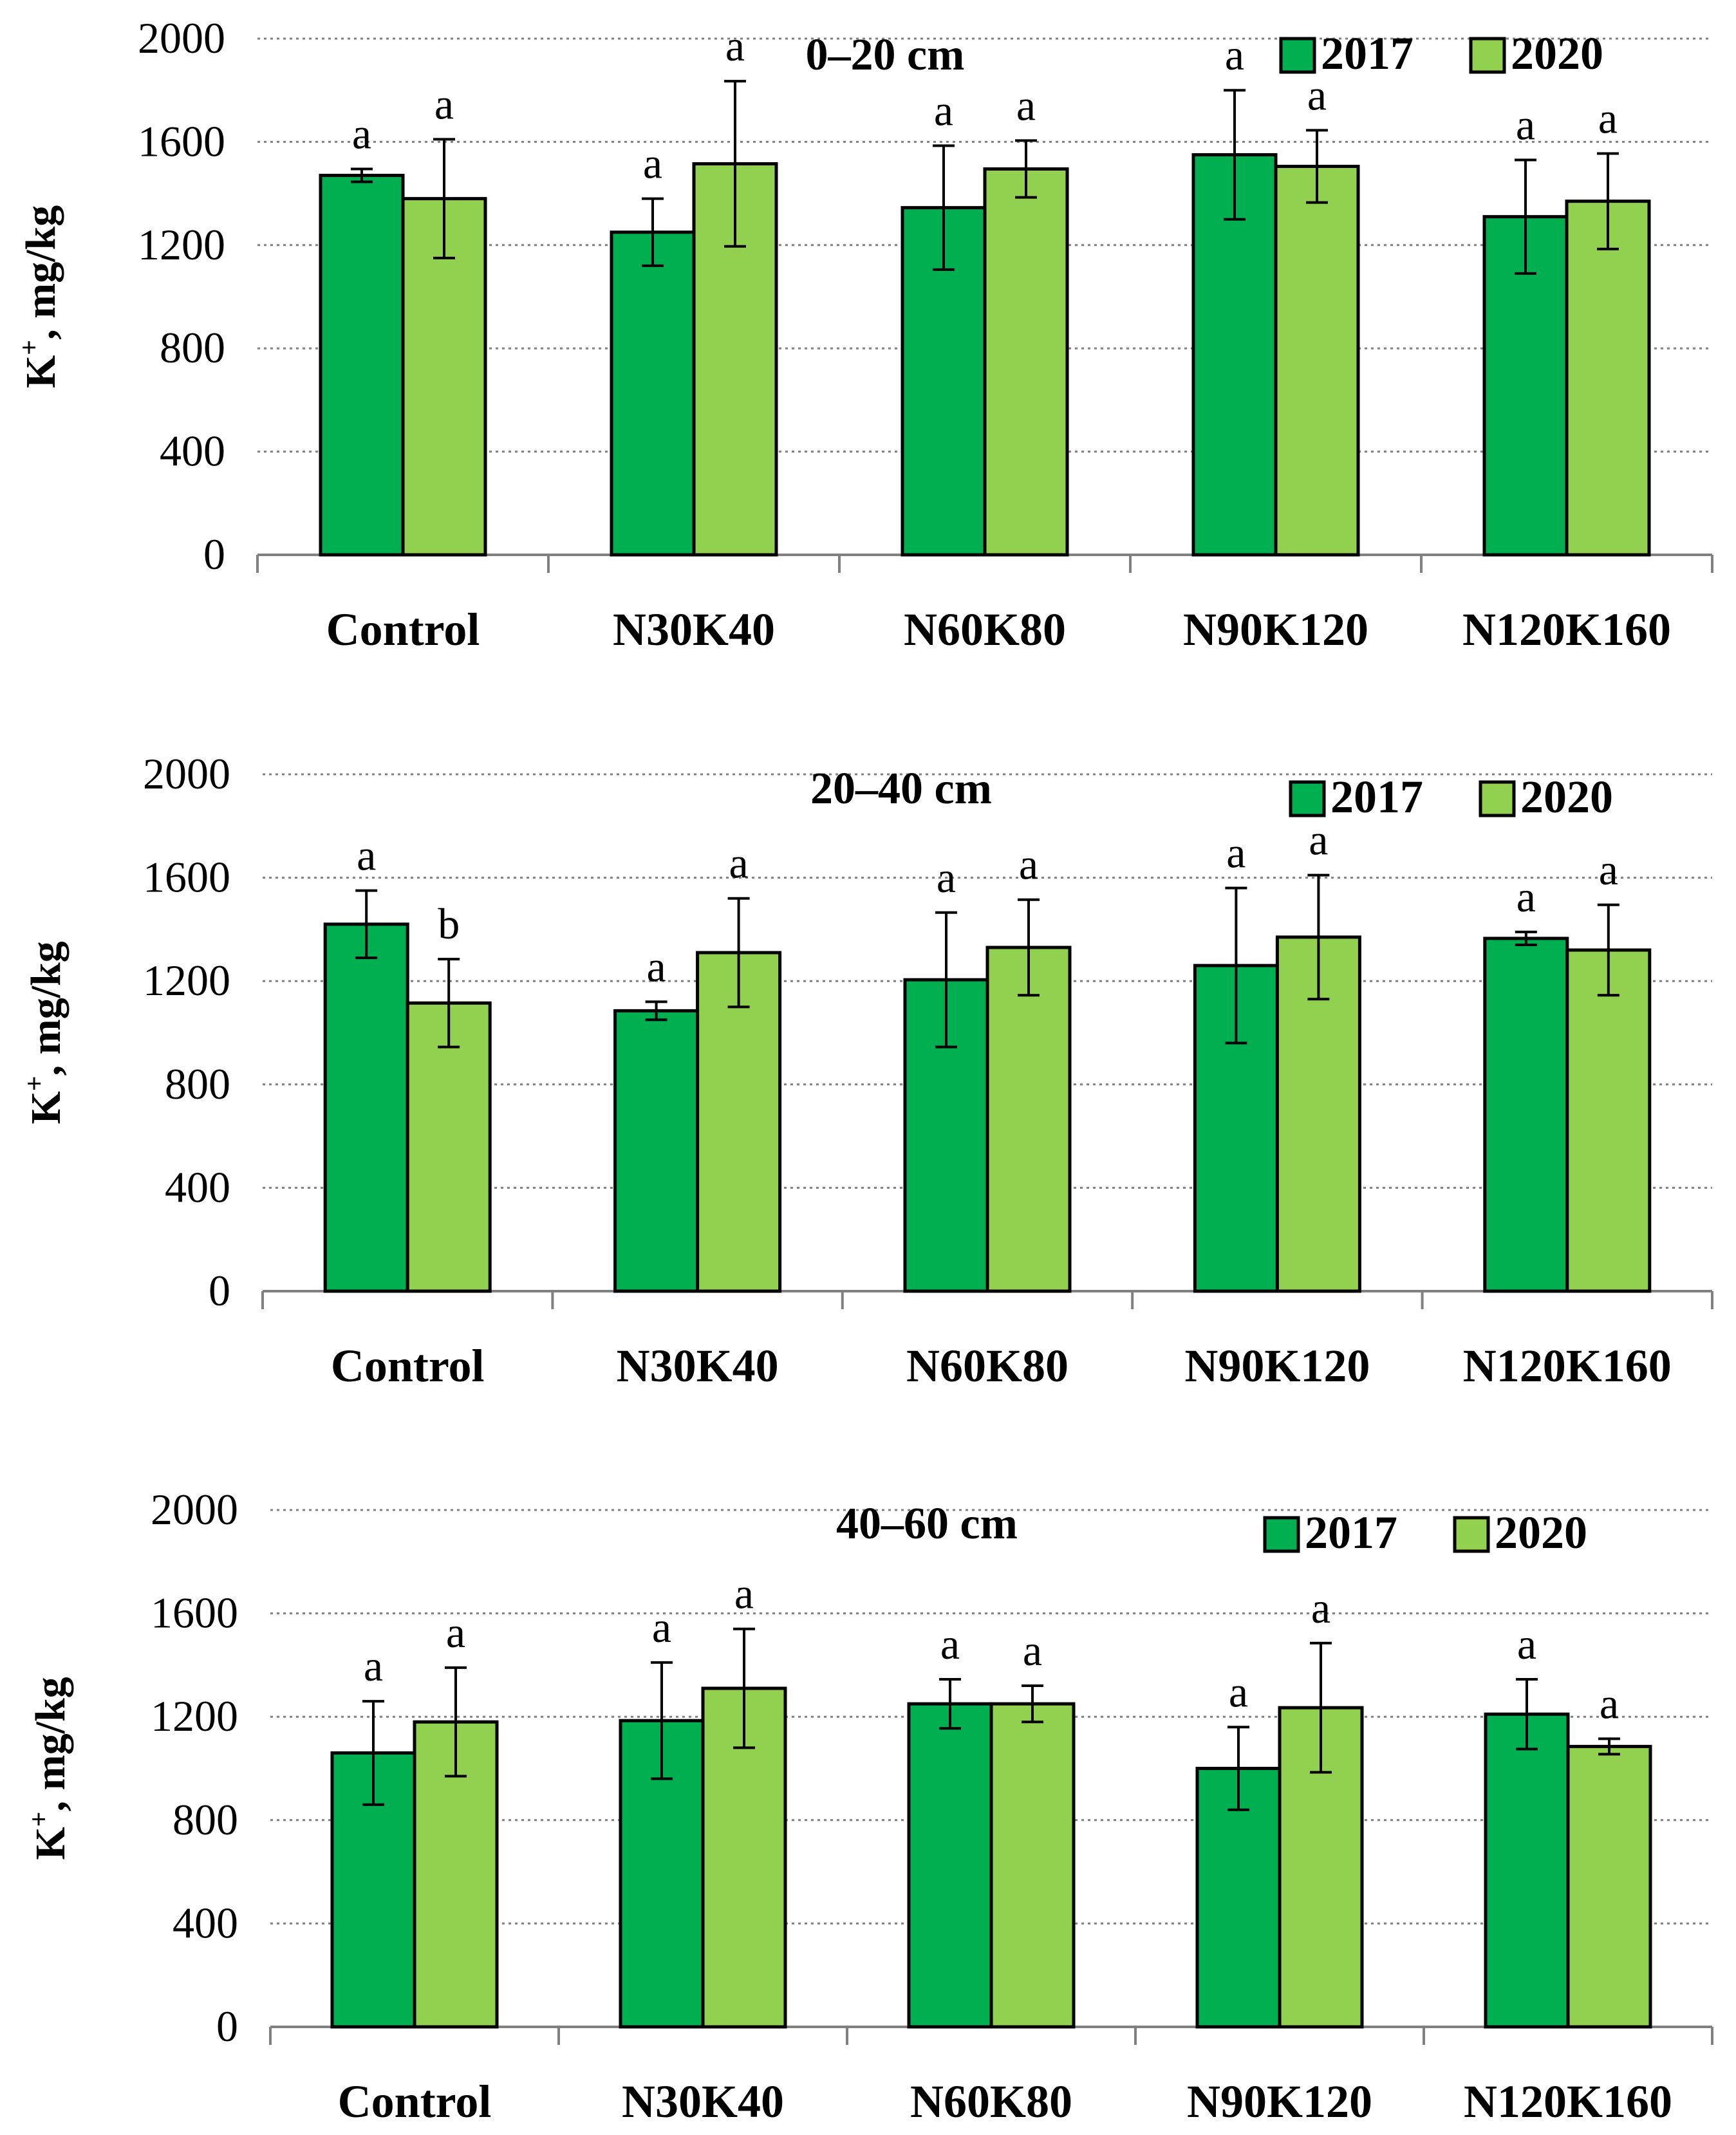  What do you see at coordinates (885, 55) in the screenshot?
I see `panel-title: 0–20 cm` at bounding box center [885, 55].